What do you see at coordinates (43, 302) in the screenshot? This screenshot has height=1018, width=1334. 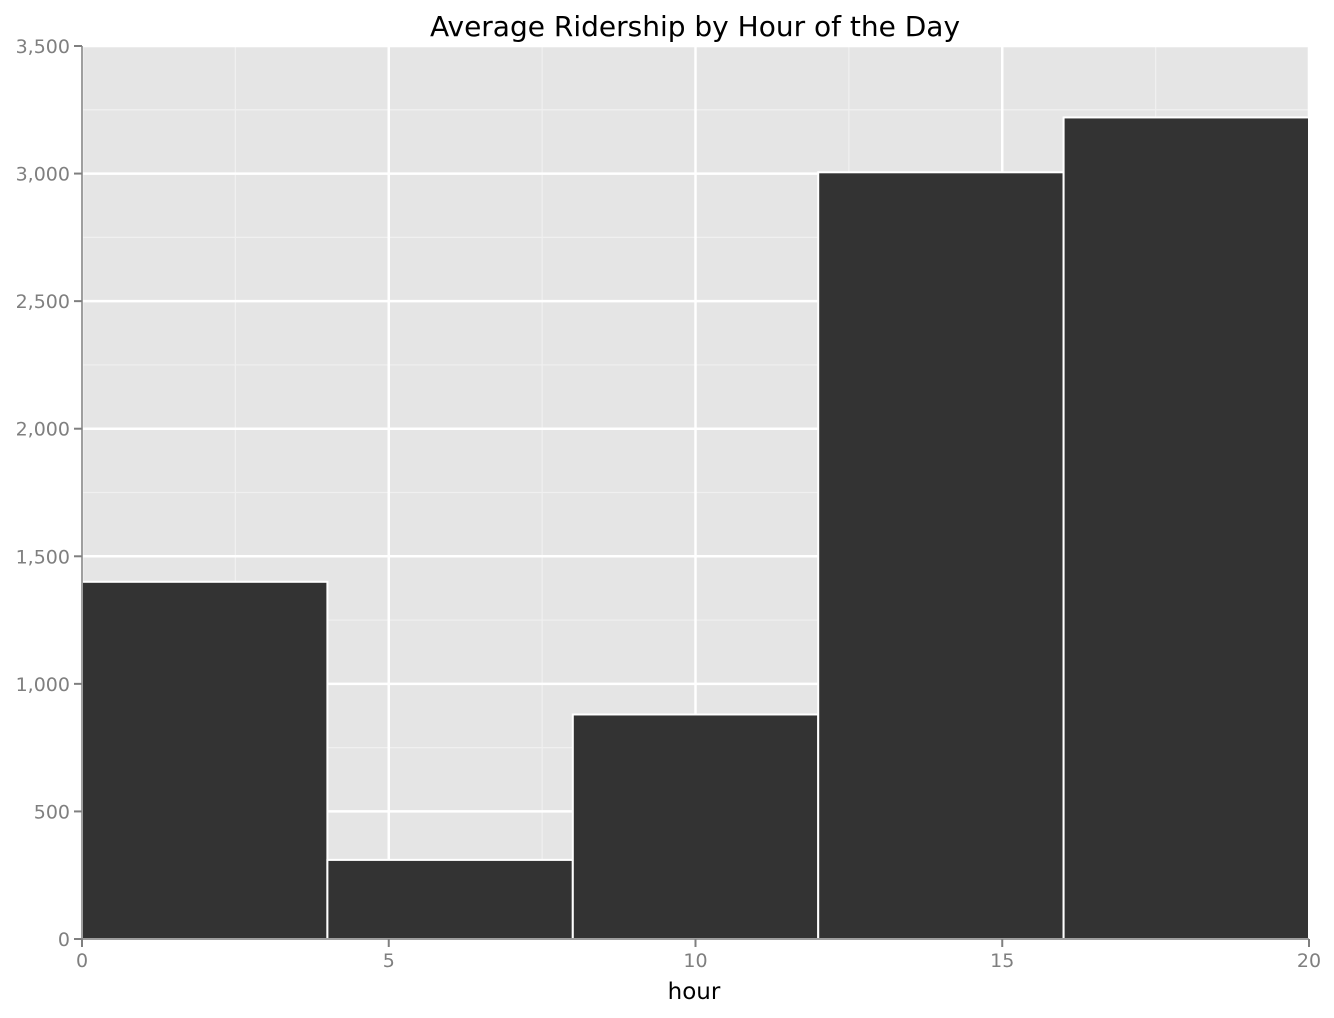 I see `y-tick-label: 2,500` at bounding box center [43, 302].